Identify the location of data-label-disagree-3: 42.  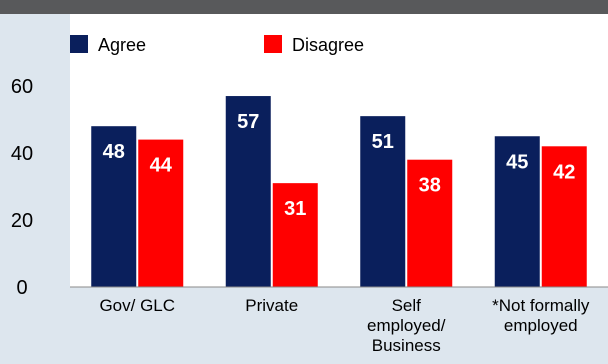
(564, 172).